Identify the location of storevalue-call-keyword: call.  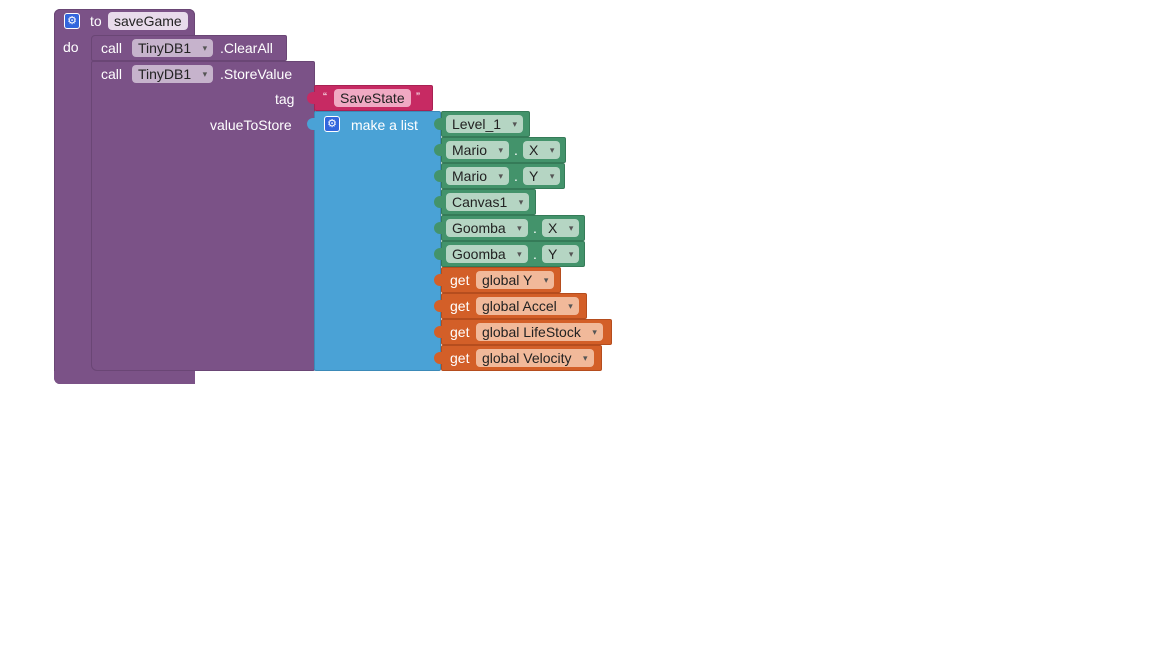
(112, 74).